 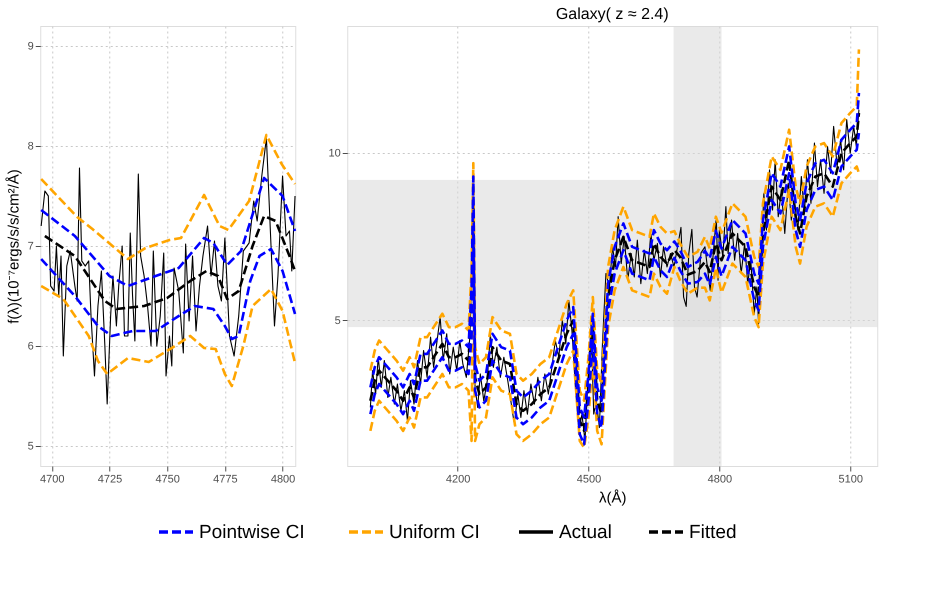 I want to click on legend-label: Fitted, so click(x=713, y=532).